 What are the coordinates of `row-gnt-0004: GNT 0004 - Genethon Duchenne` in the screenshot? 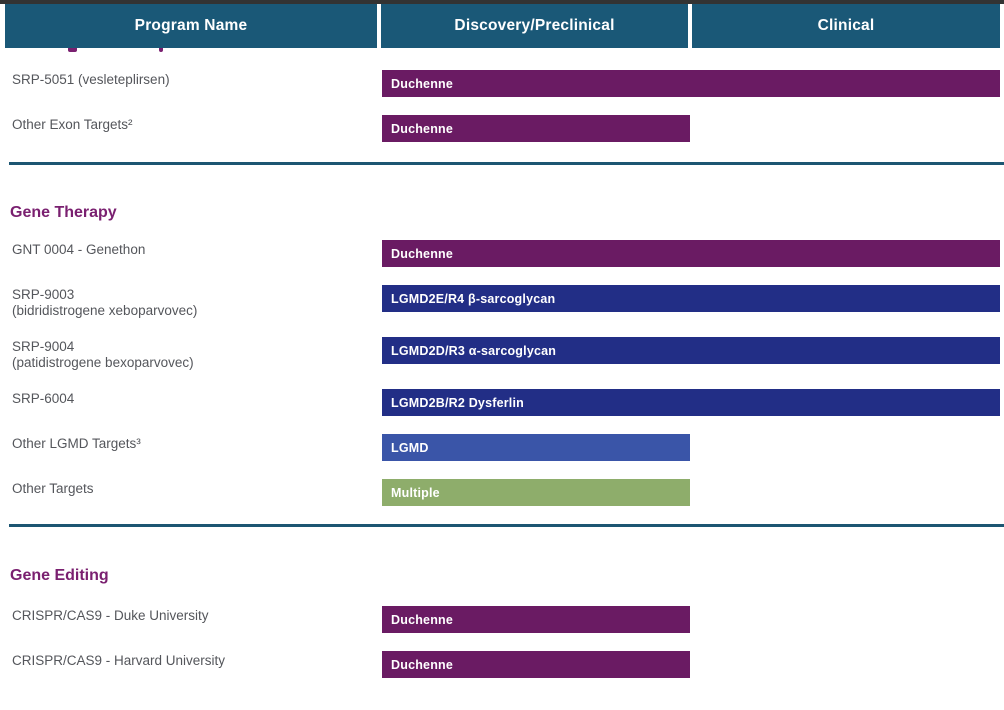 It's located at (504, 253).